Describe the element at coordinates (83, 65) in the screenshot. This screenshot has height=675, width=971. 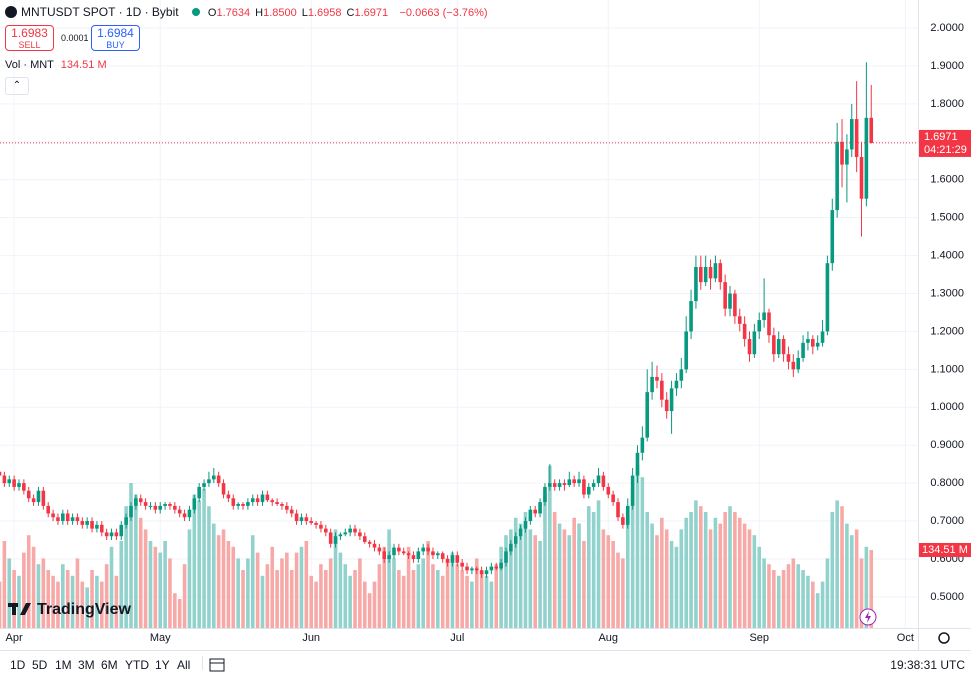
I see `volume-last: 134.51 M` at that location.